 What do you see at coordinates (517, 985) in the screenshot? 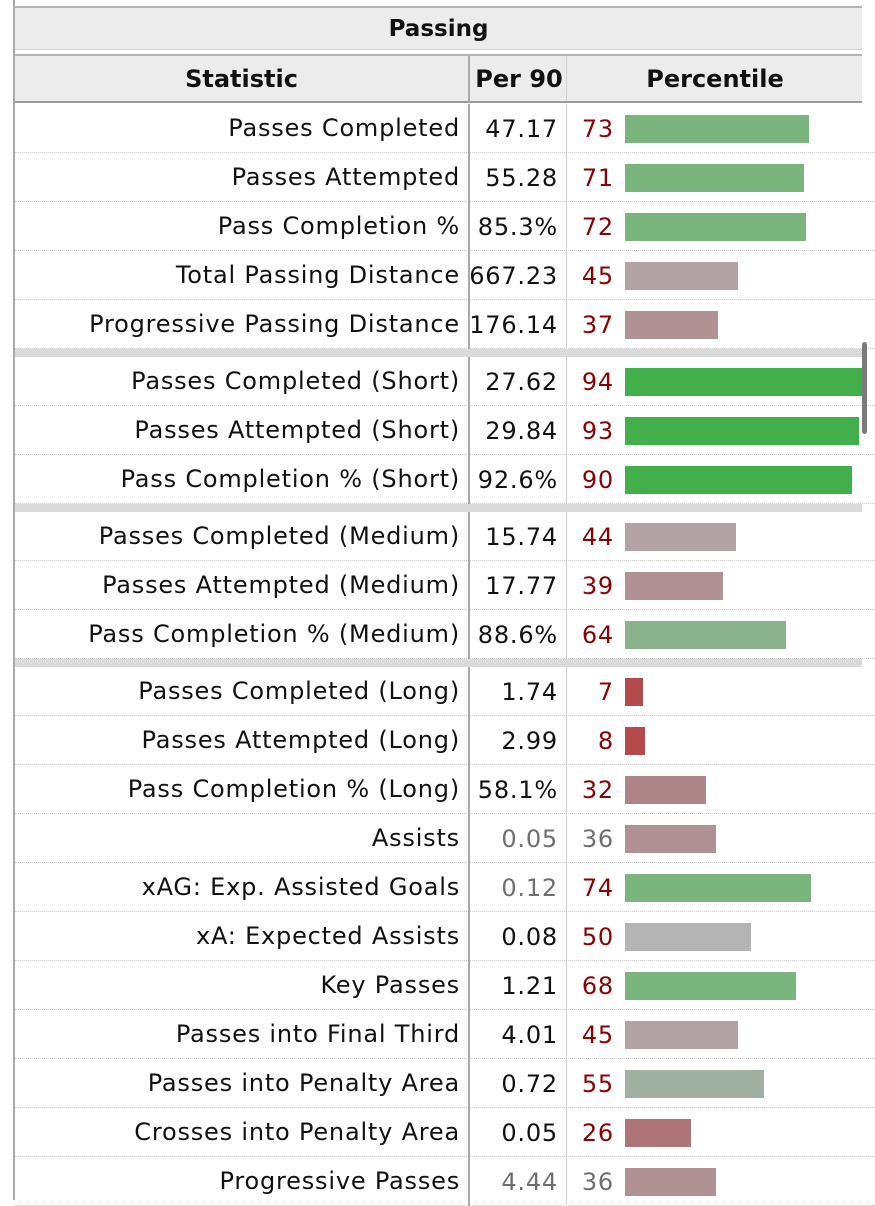
I see `per90-value: 1.21` at bounding box center [517, 985].